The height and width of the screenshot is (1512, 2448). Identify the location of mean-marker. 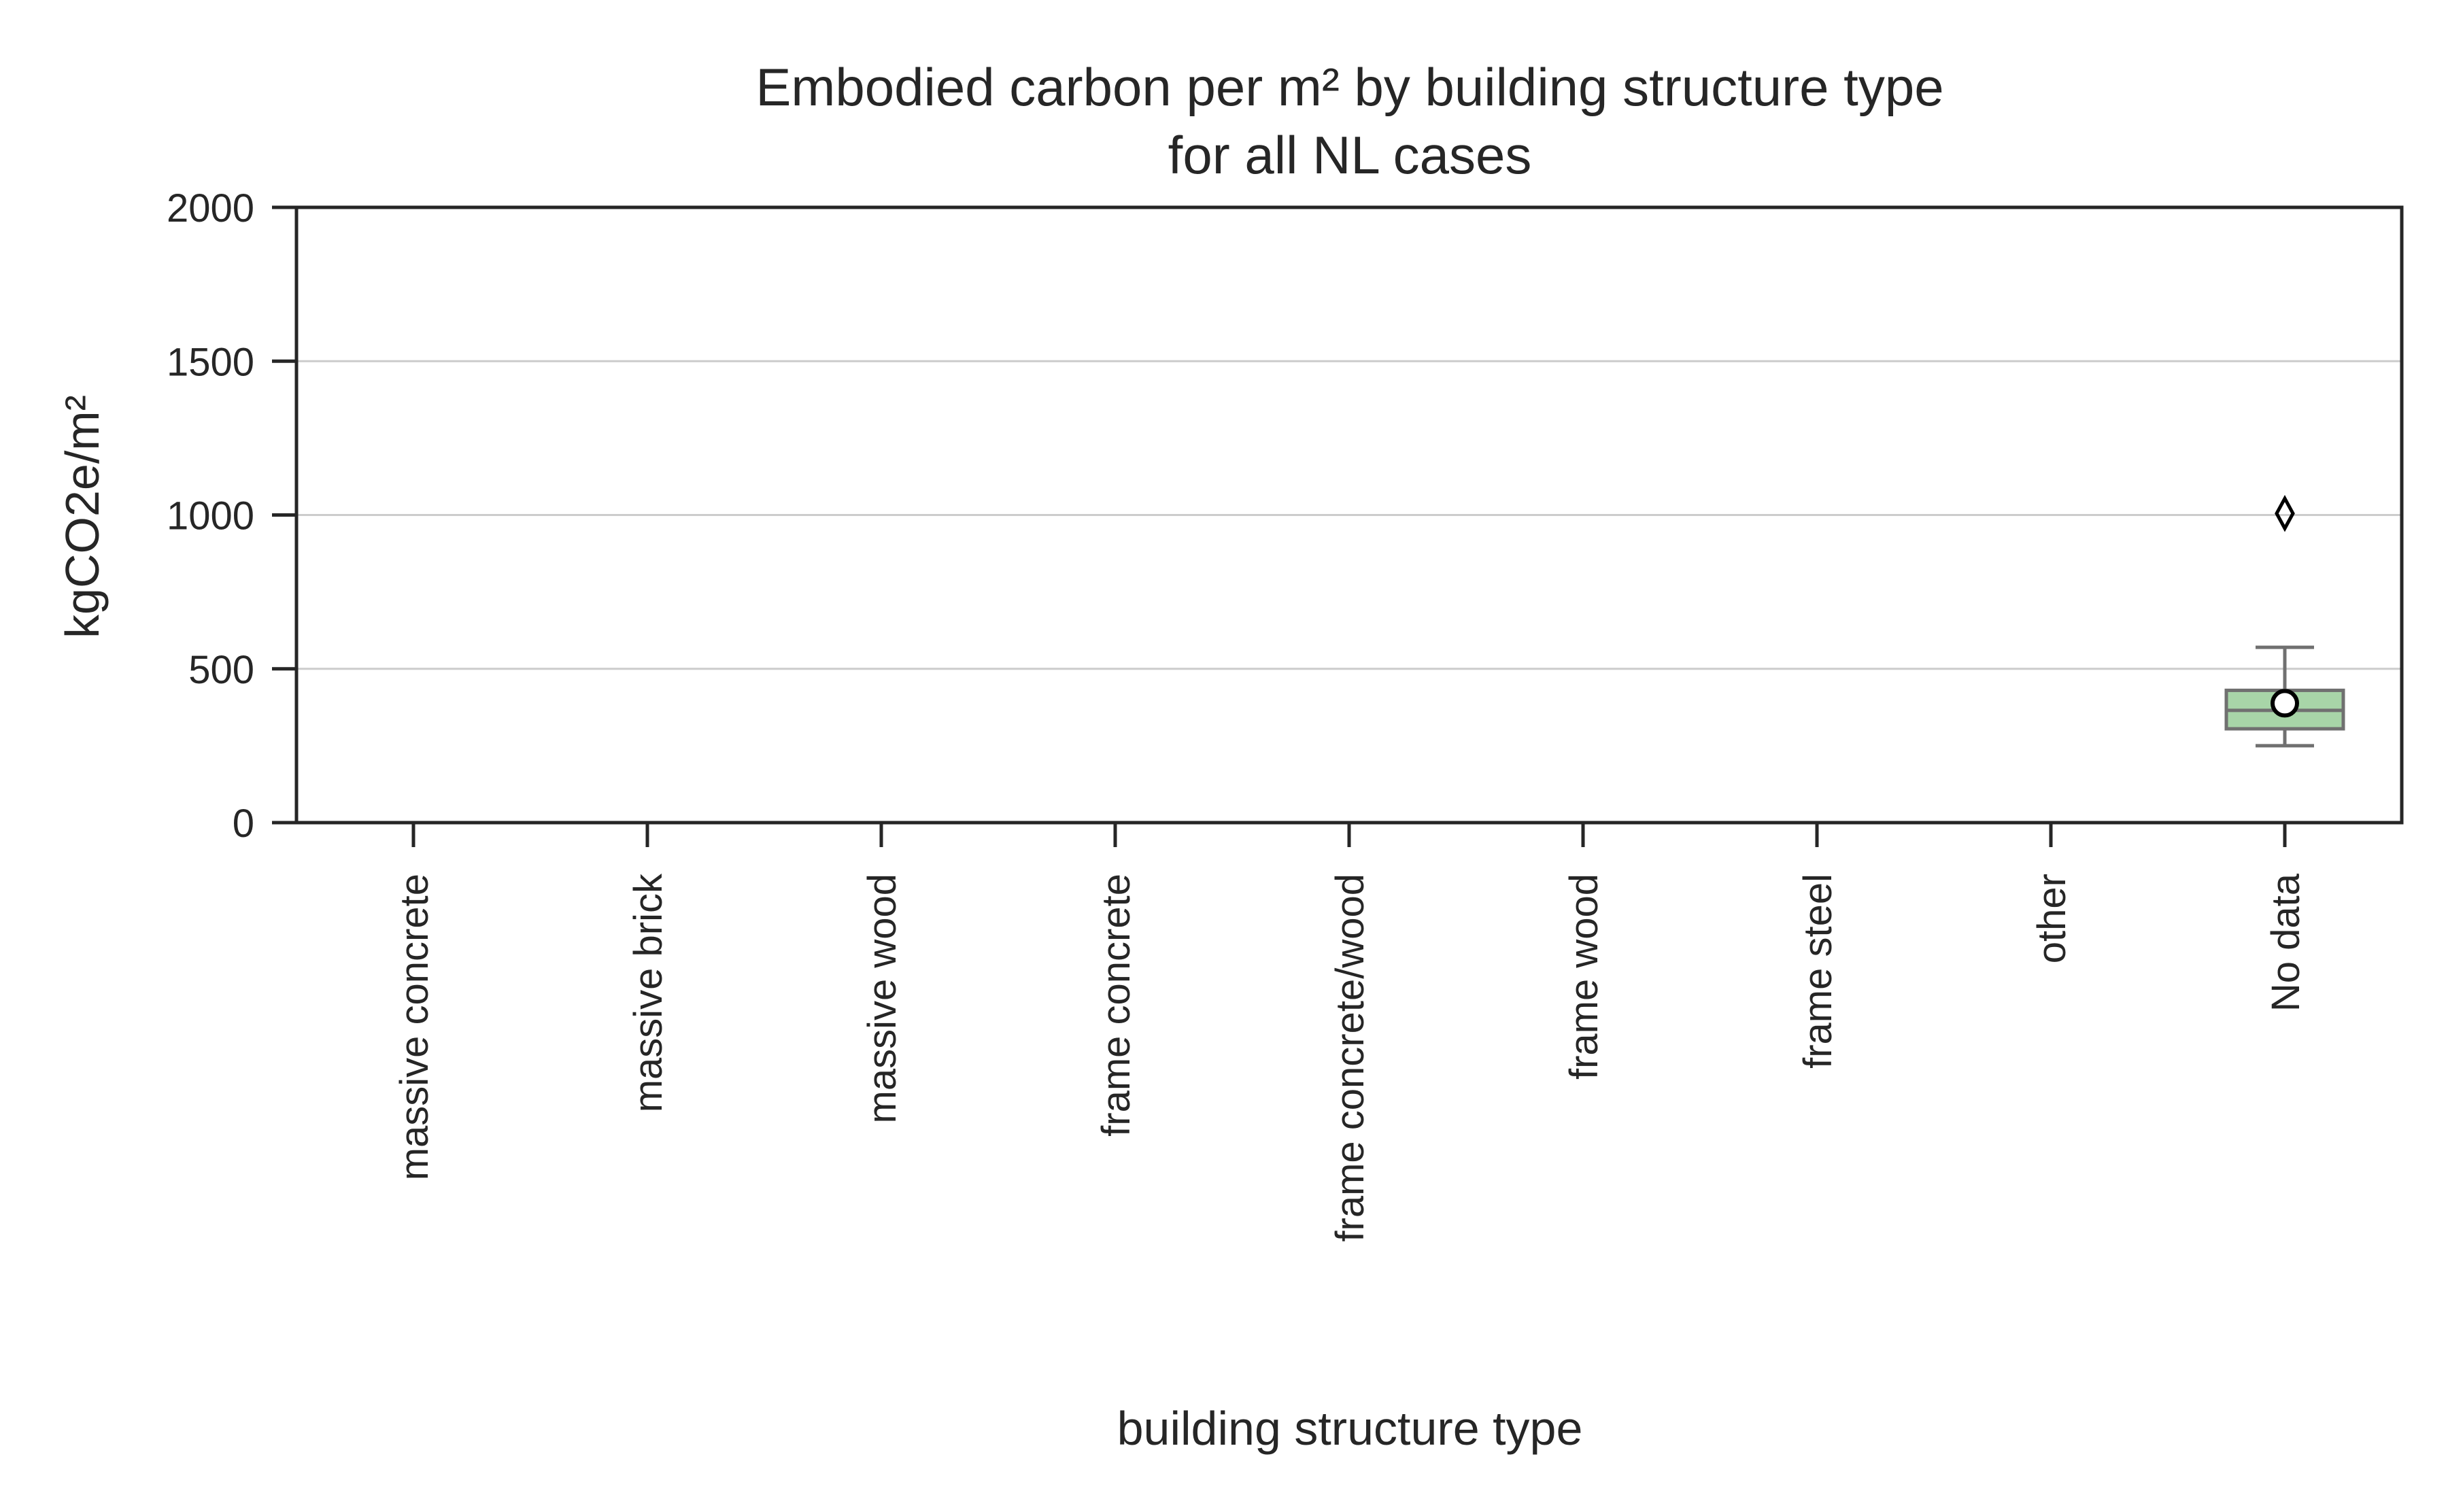
(2285, 703).